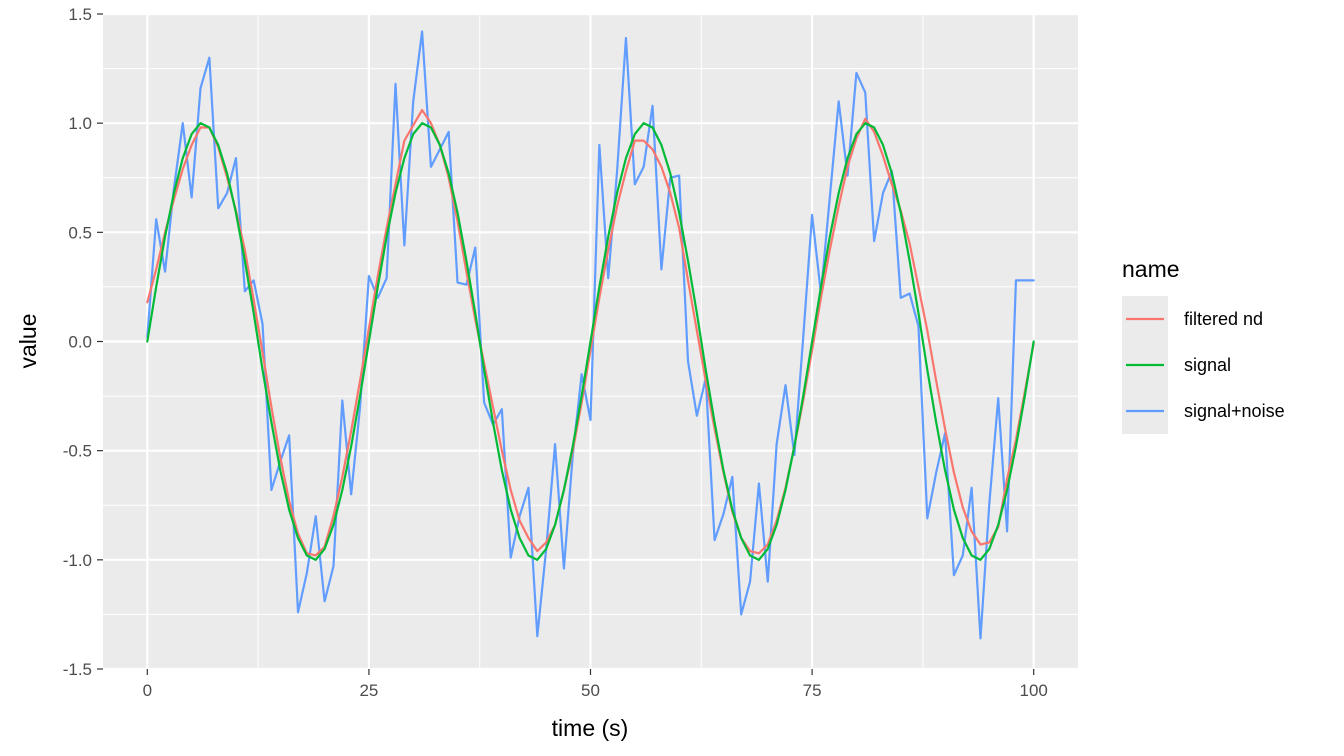  I want to click on legend-label-signal: signal, so click(1207, 365).